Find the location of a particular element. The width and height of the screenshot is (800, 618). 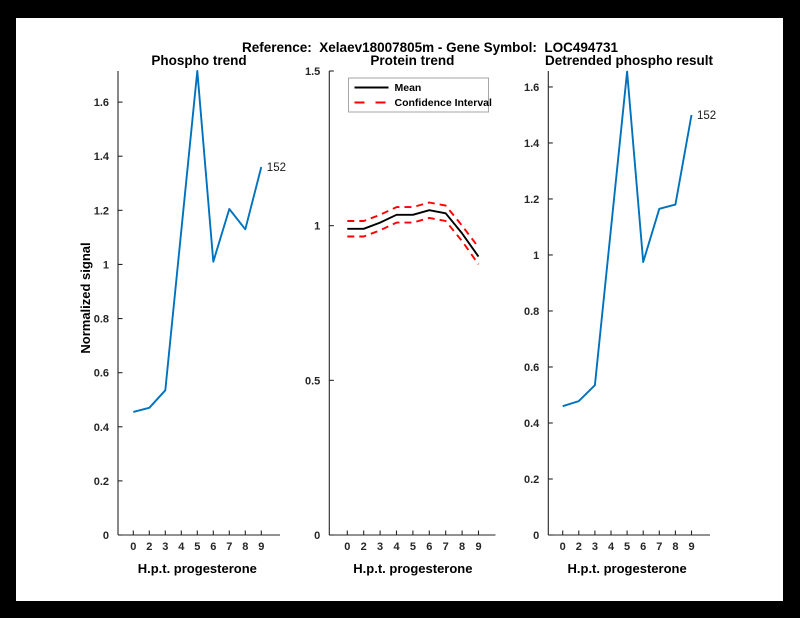

series-line-detrended-phospho-signal is located at coordinates (627, 239).